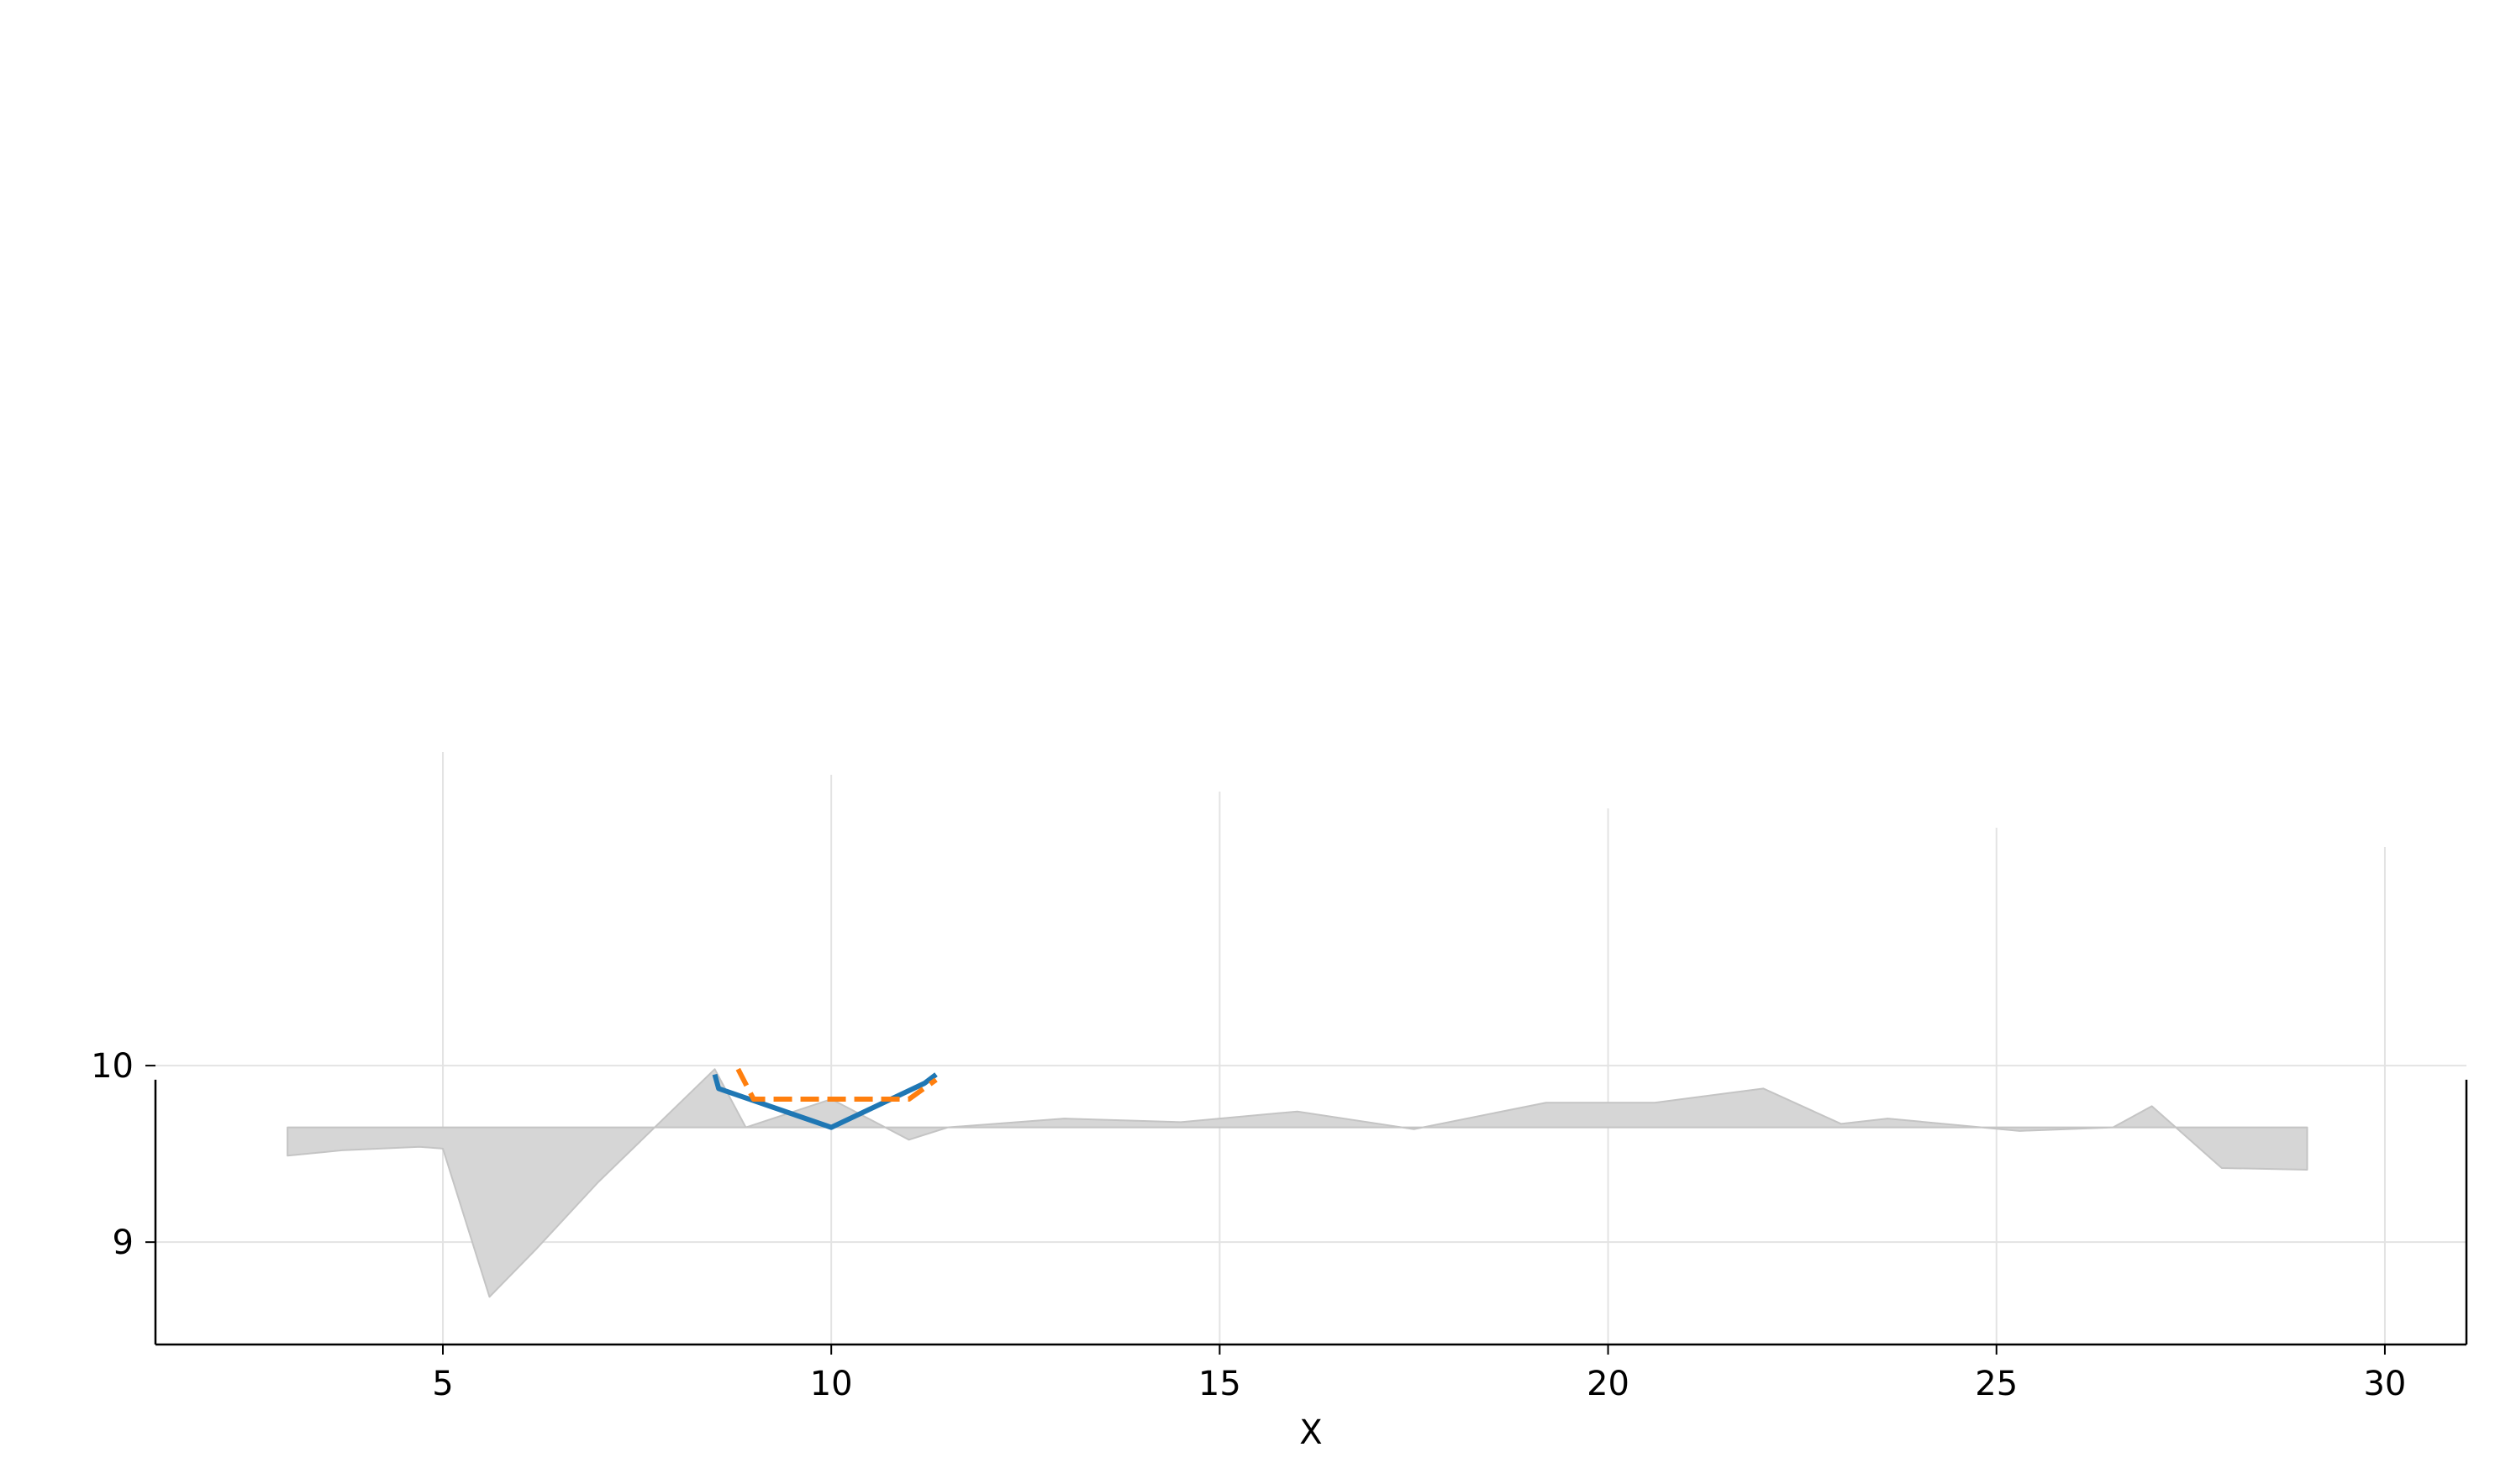  What do you see at coordinates (1997, 1384) in the screenshot?
I see `x-tick-label-25: 25` at bounding box center [1997, 1384].